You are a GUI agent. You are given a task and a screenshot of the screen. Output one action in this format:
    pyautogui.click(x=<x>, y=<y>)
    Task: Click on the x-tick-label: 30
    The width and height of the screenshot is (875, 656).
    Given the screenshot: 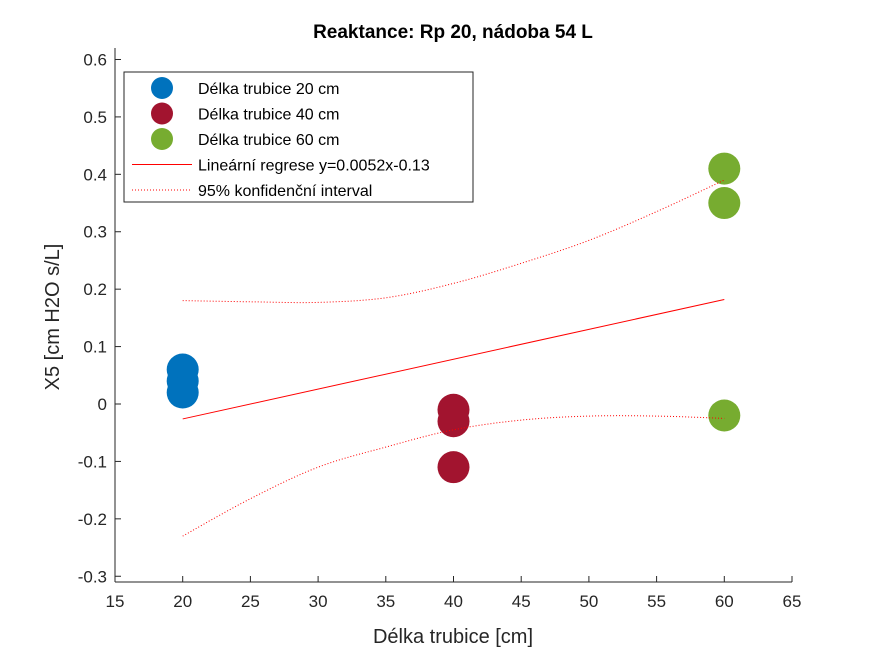 What is the action you would take?
    pyautogui.click(x=318, y=601)
    